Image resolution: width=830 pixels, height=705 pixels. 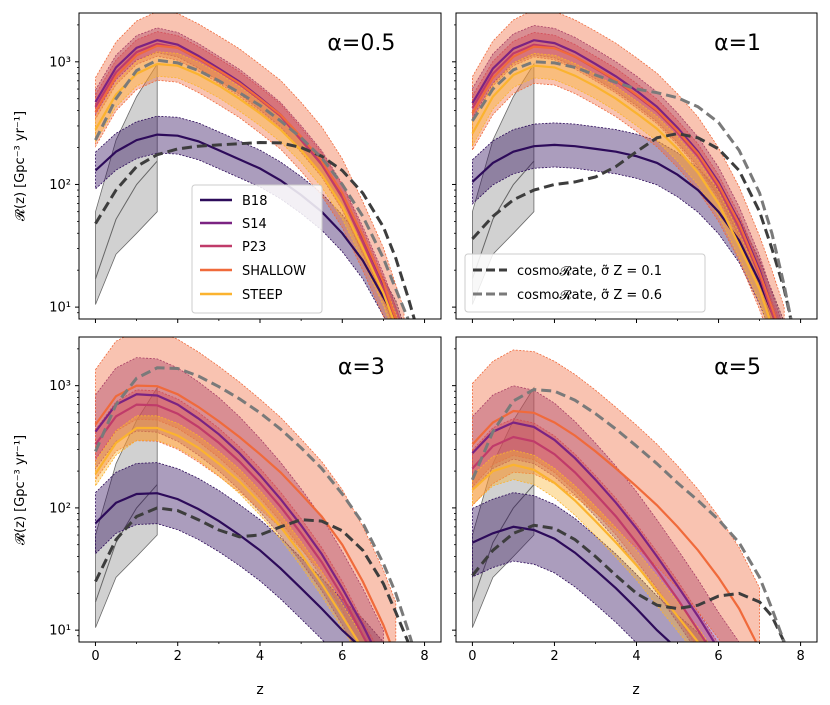 What do you see at coordinates (20, 490) in the screenshot?
I see `ylabel-bottom: 𝓡(z) [Gpc⁻³ yr⁻¹]` at bounding box center [20, 490].